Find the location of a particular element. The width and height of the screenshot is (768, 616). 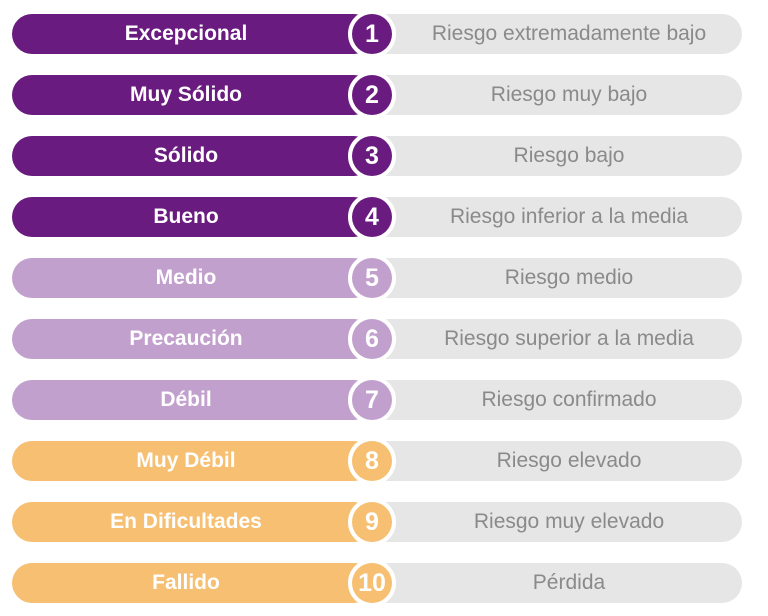

rating-number-badge: 7 is located at coordinates (372, 400).